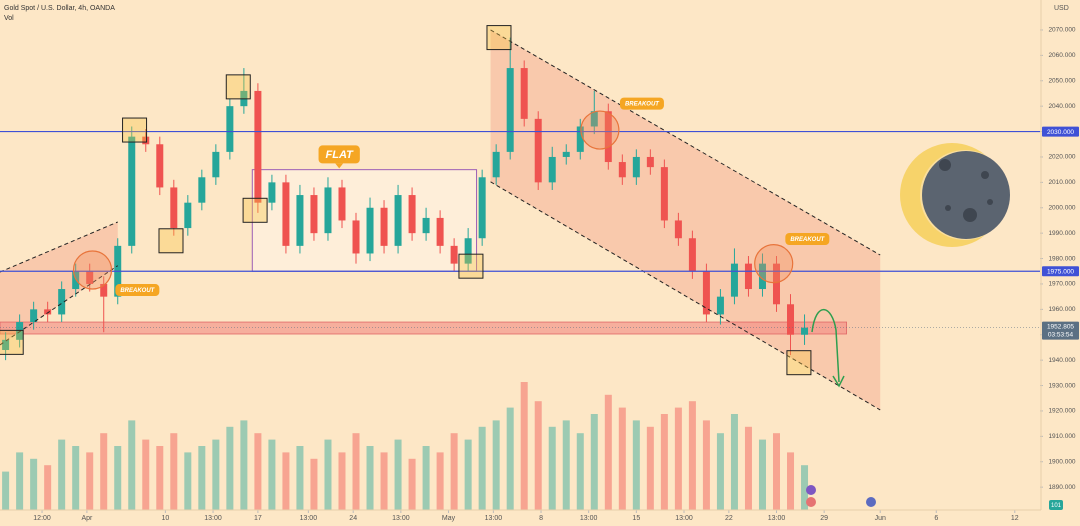 Image resolution: width=1080 pixels, height=526 pixels. I want to click on x-tick-label: 22, so click(729, 518).